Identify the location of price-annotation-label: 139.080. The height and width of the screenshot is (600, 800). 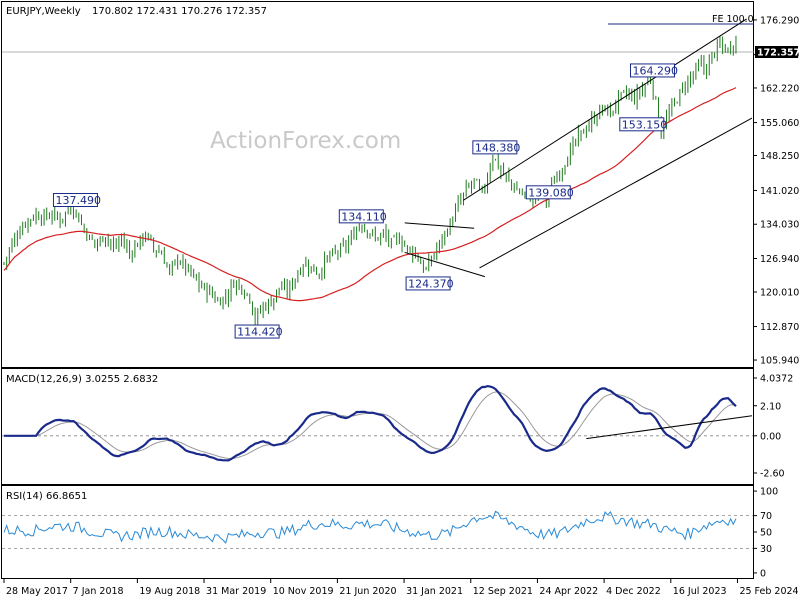
(551, 192).